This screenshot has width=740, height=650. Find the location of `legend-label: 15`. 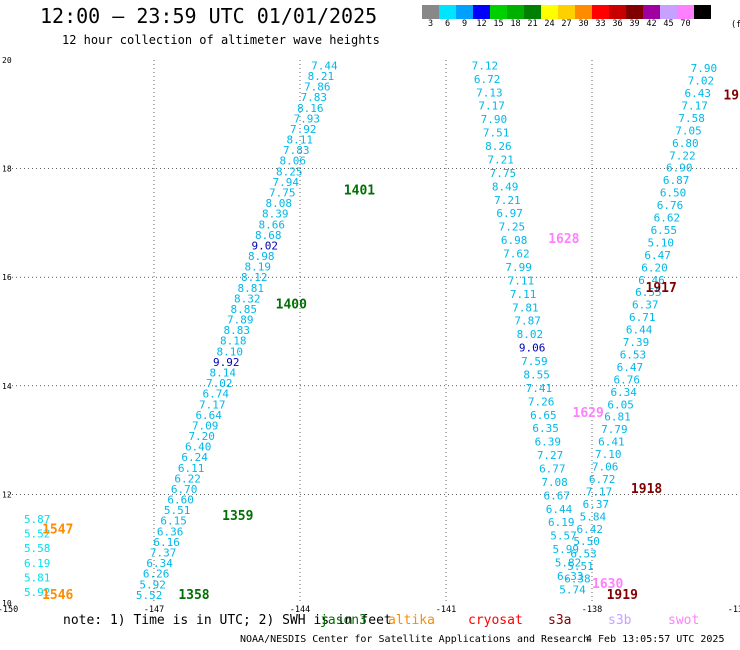

legend-label: 15 is located at coordinates (498, 24).